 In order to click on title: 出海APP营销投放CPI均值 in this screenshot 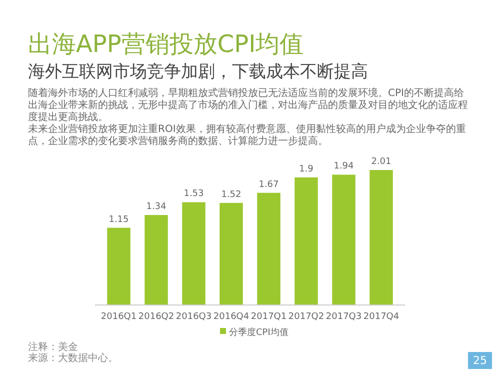, I will do `click(166, 44)`.